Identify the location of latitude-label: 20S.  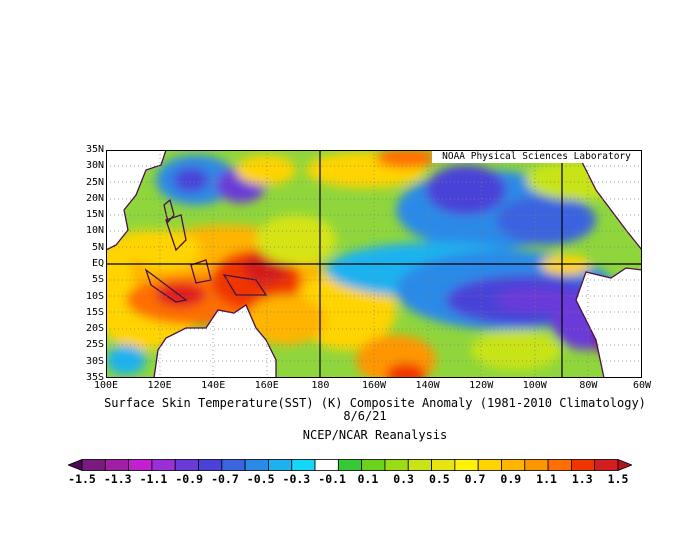
(94, 329).